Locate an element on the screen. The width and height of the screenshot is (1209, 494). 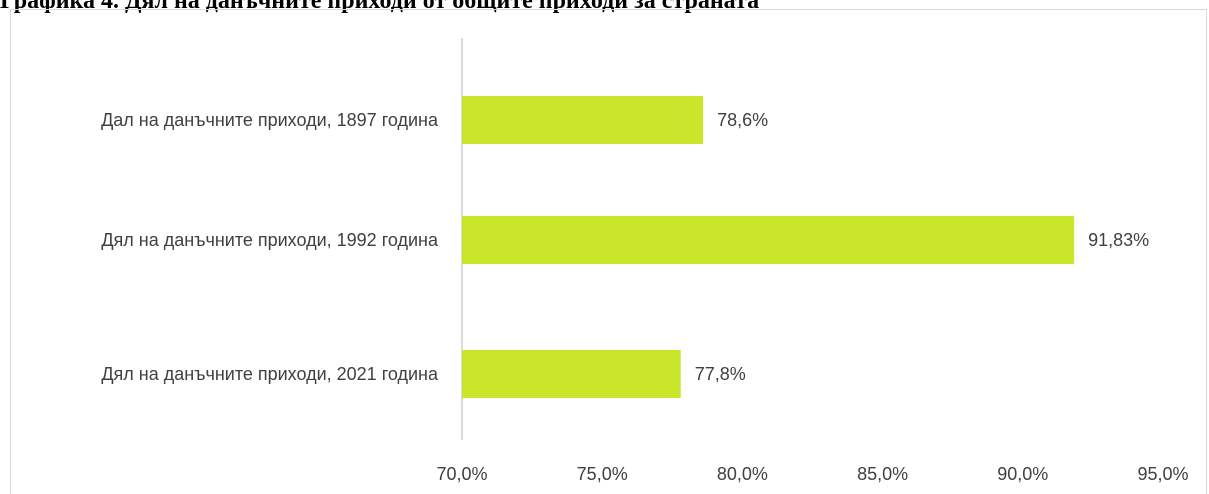
x-tick-label: 70,0% is located at coordinates (461, 474).